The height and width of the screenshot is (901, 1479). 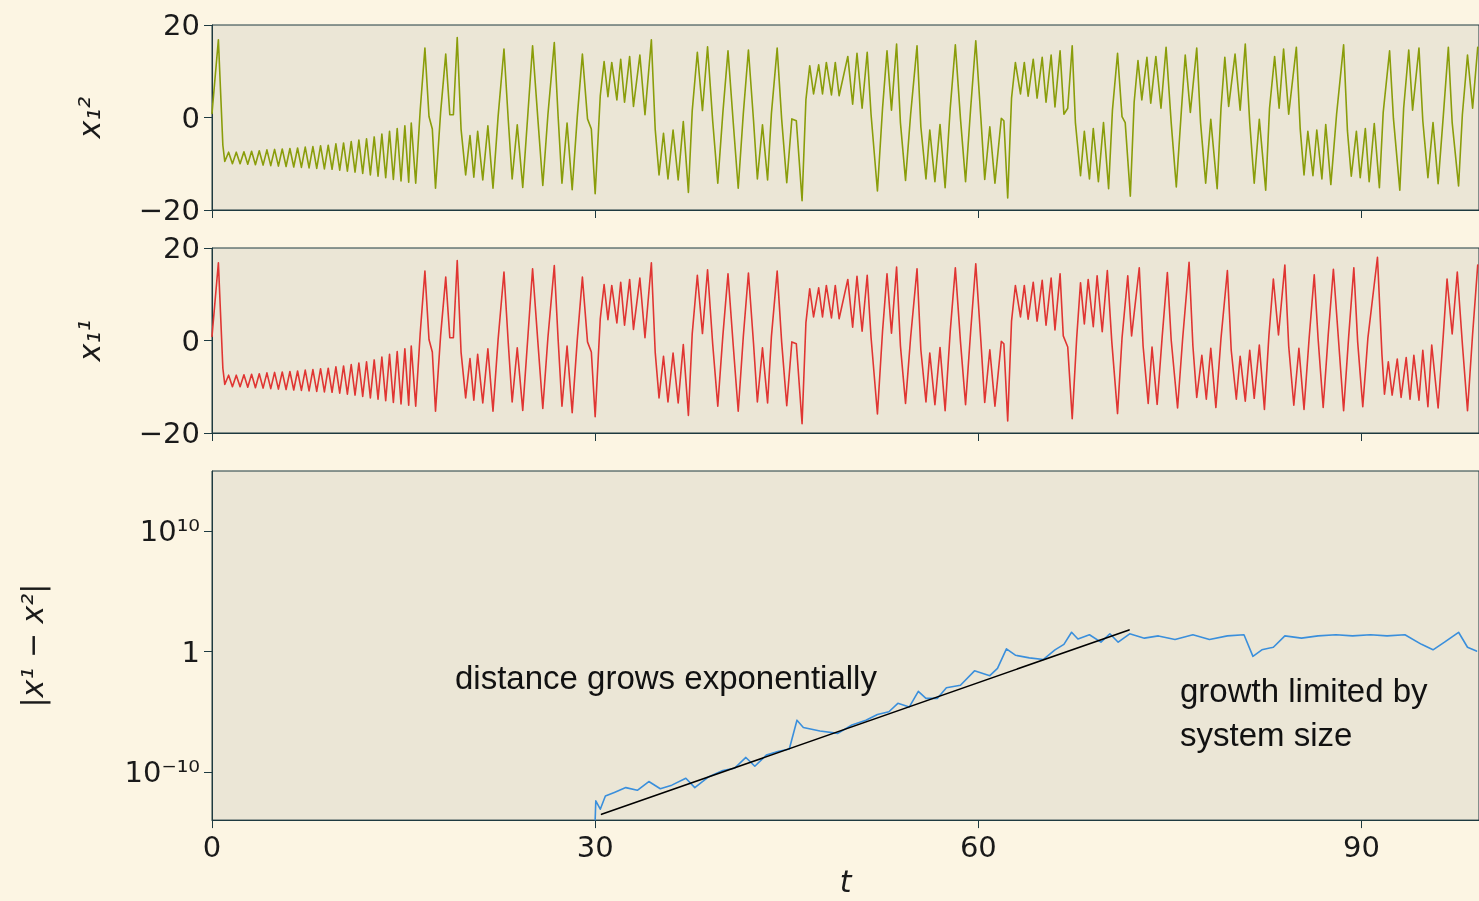 What do you see at coordinates (169, 531) in the screenshot?
I see `y-tick-label: 10¹⁰` at bounding box center [169, 531].